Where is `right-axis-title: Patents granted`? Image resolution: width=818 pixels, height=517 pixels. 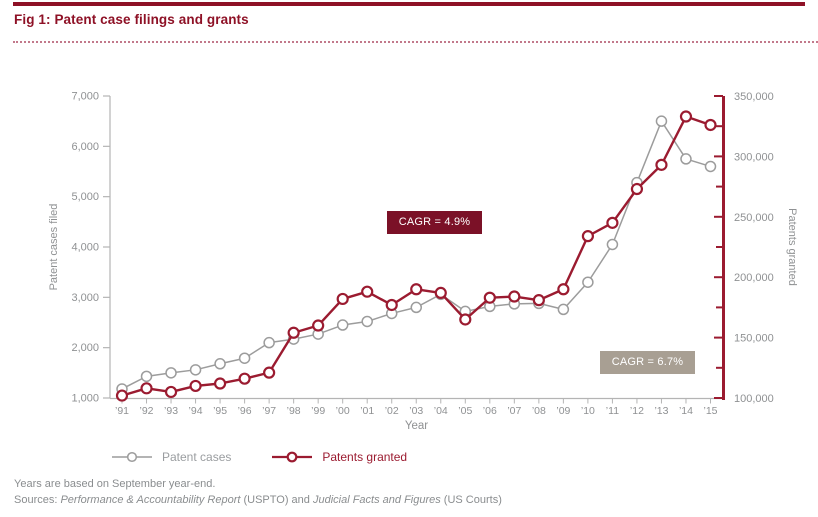 right-axis-title: Patents granted is located at coordinates (792, 247).